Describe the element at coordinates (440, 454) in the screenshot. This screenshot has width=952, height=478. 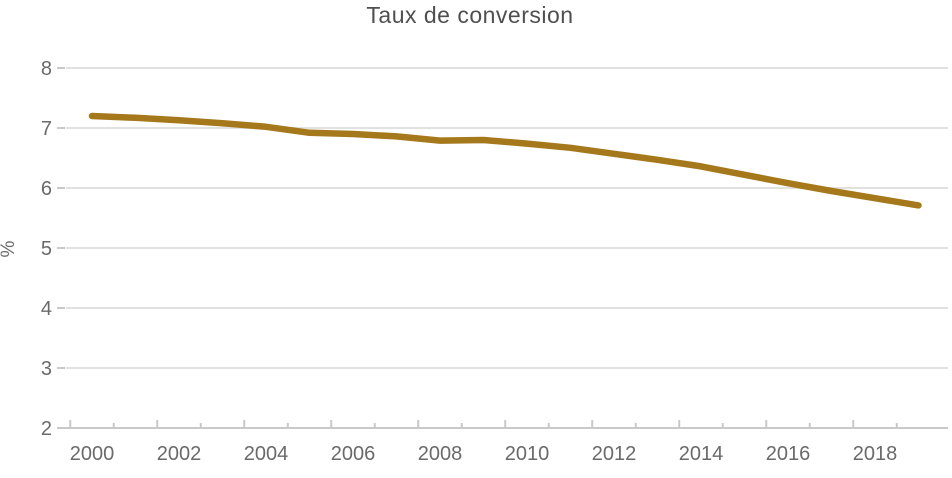
I see `x-tick-label: 2008` at that location.